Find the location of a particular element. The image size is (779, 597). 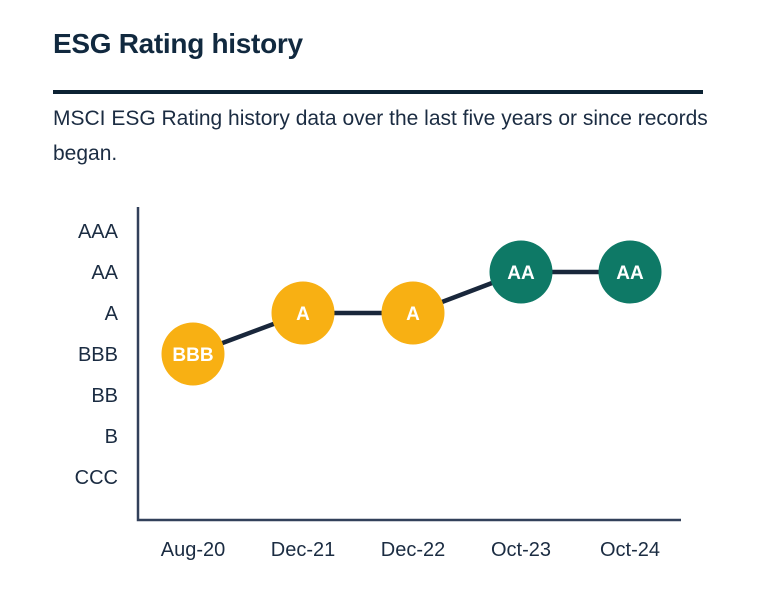

y-axis-label: CCC is located at coordinates (96, 478).